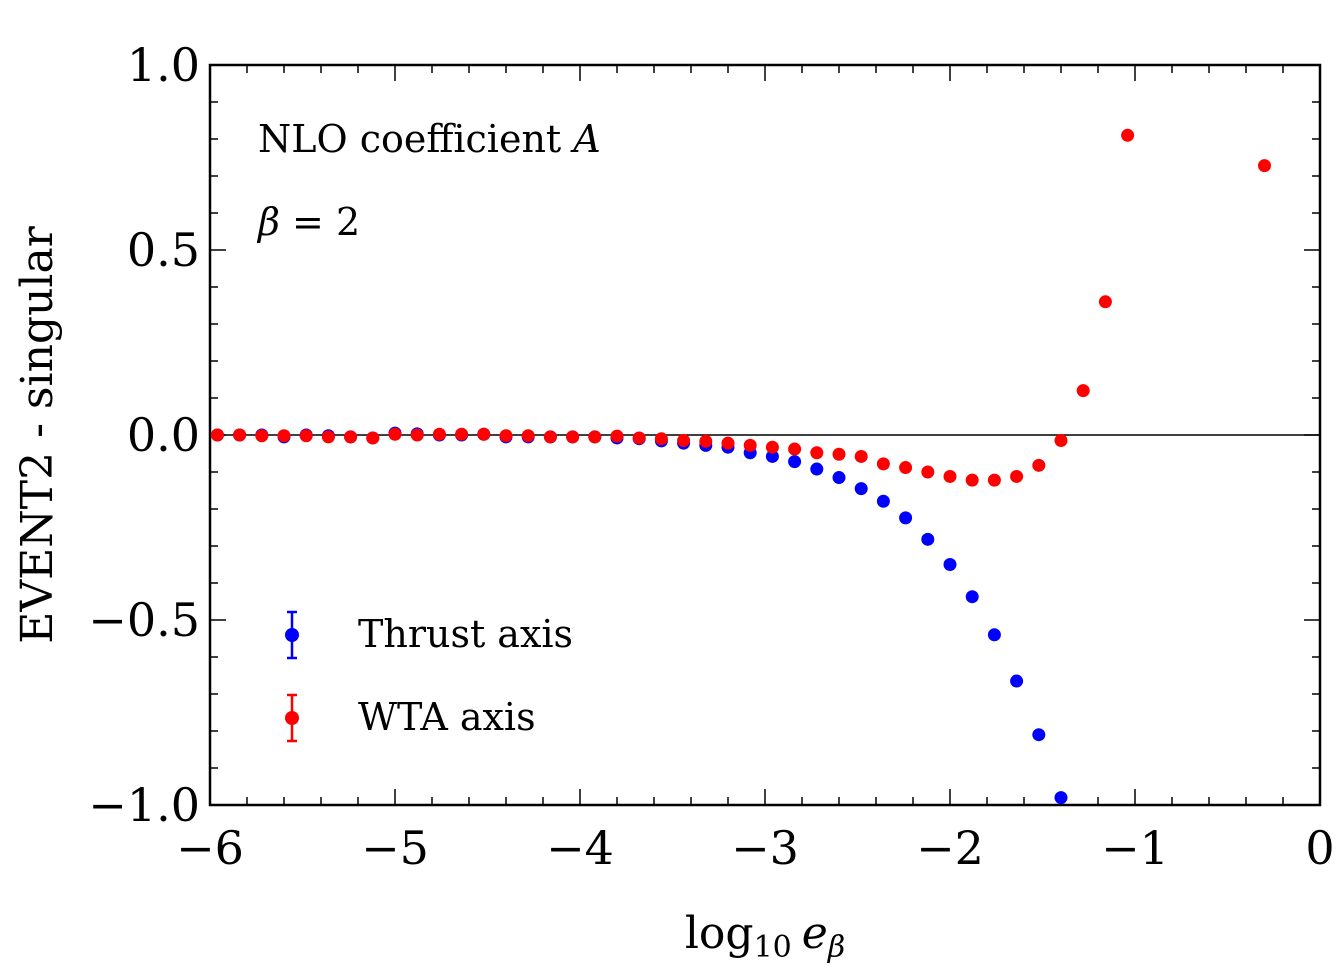 The width and height of the screenshot is (1338, 972). I want to click on x-tick-label: −1, so click(1135, 848).